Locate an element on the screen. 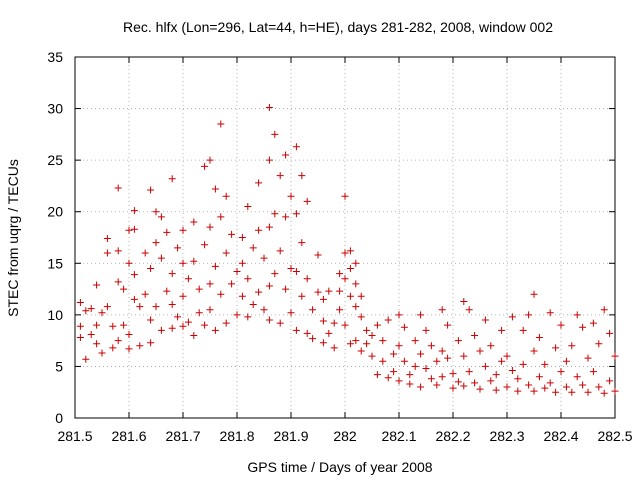 The image size is (640, 480). x-tick-label: 282.5 is located at coordinates (614, 436).